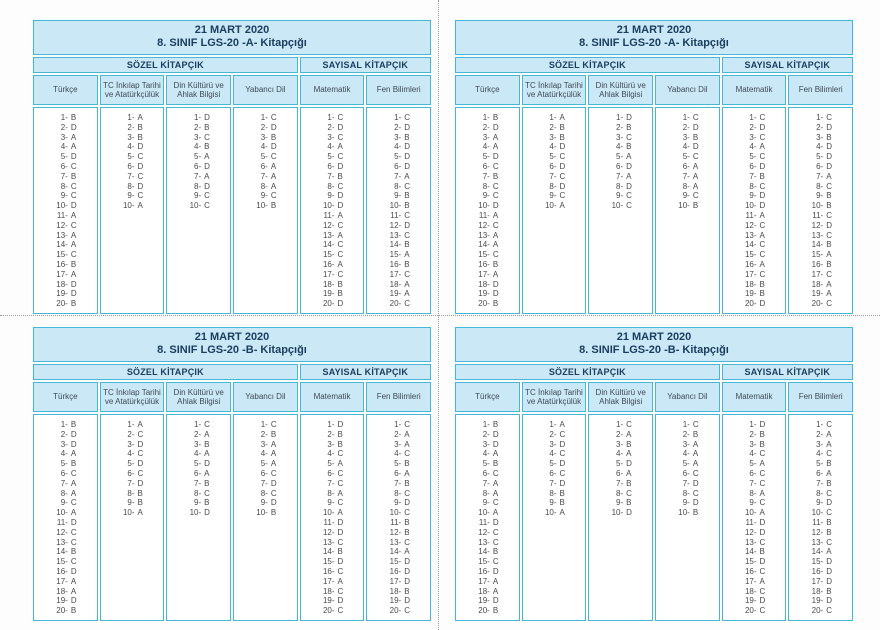 This screenshot has width=880, height=630. Describe the element at coordinates (557, 176) in the screenshot. I see `answer-line: 7- C` at that location.